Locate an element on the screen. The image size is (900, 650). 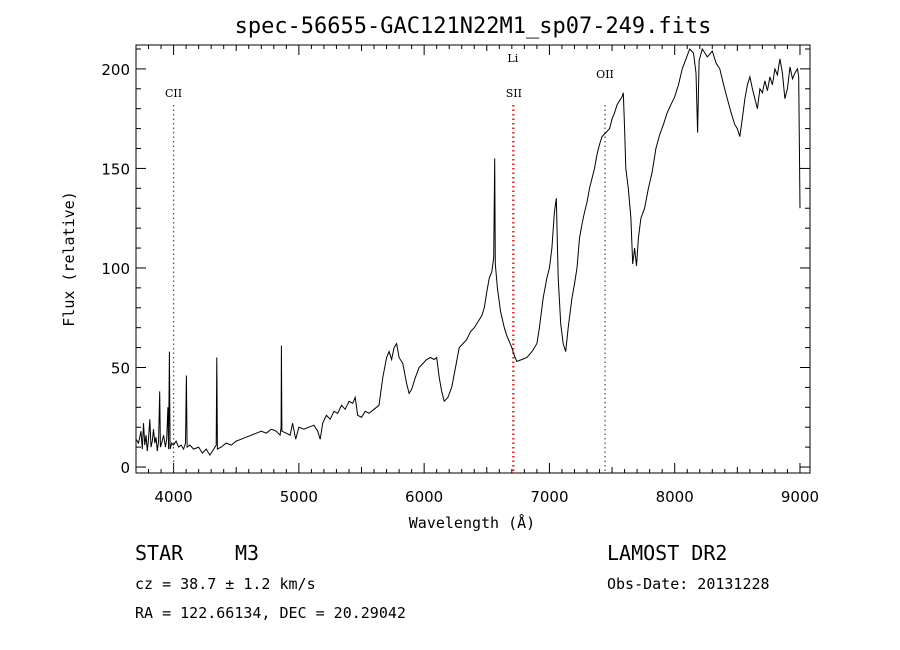
survey-name: LAMOST DR2 is located at coordinates (667, 553).